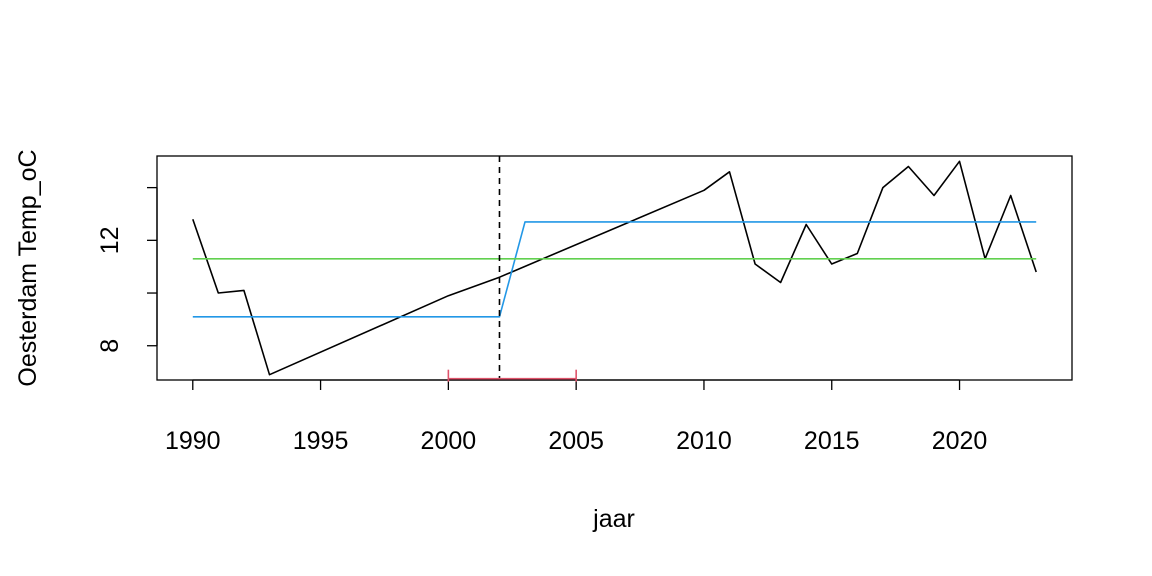 The width and height of the screenshot is (1152, 576). Describe the element at coordinates (110, 346) in the screenshot. I see `y-tick-label: 8` at that location.